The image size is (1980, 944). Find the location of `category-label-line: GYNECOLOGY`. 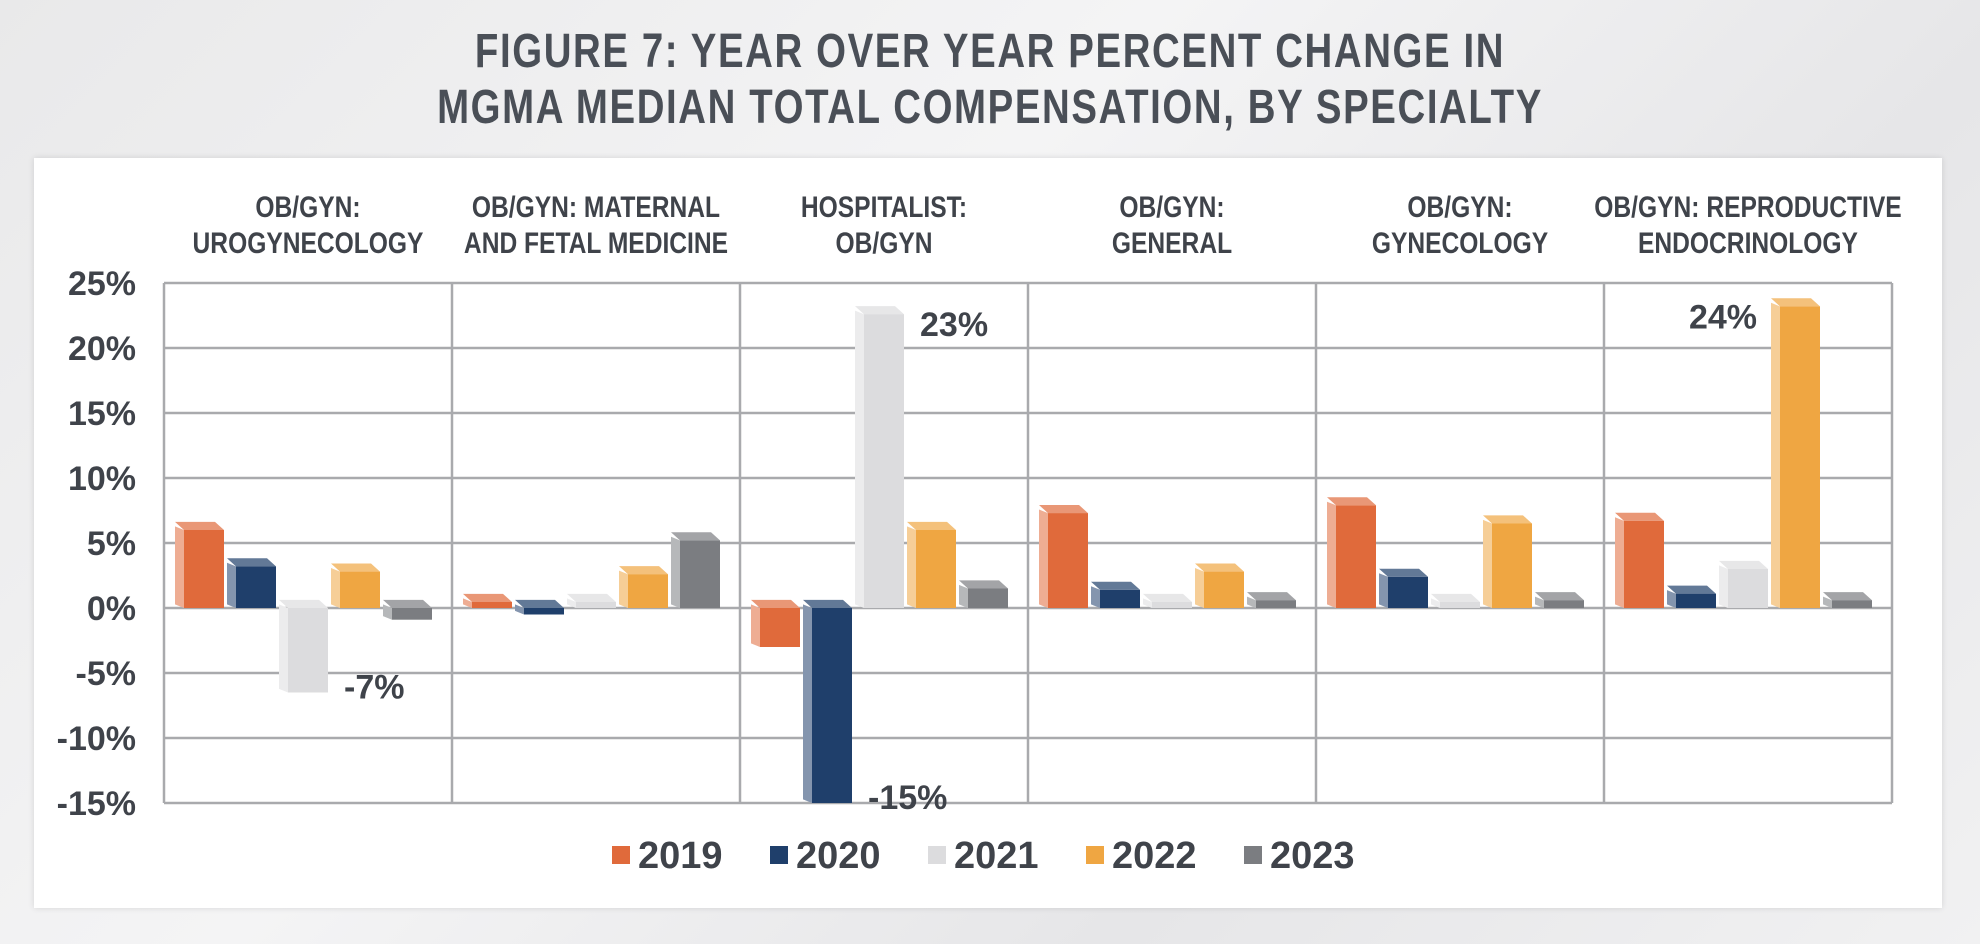

category-label-line: GYNECOLOGY is located at coordinates (1460, 243).